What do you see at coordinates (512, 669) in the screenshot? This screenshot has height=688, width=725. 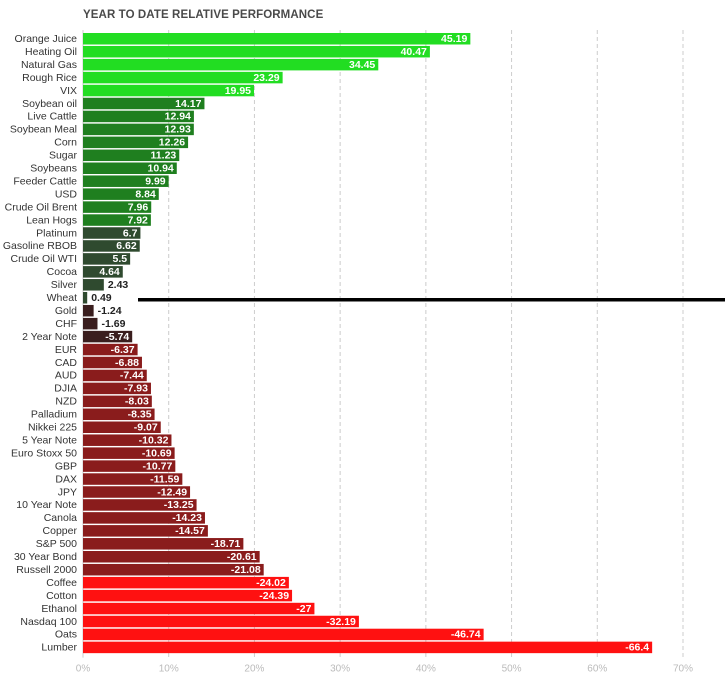 I see `x-tick-label: 50%` at bounding box center [512, 669].